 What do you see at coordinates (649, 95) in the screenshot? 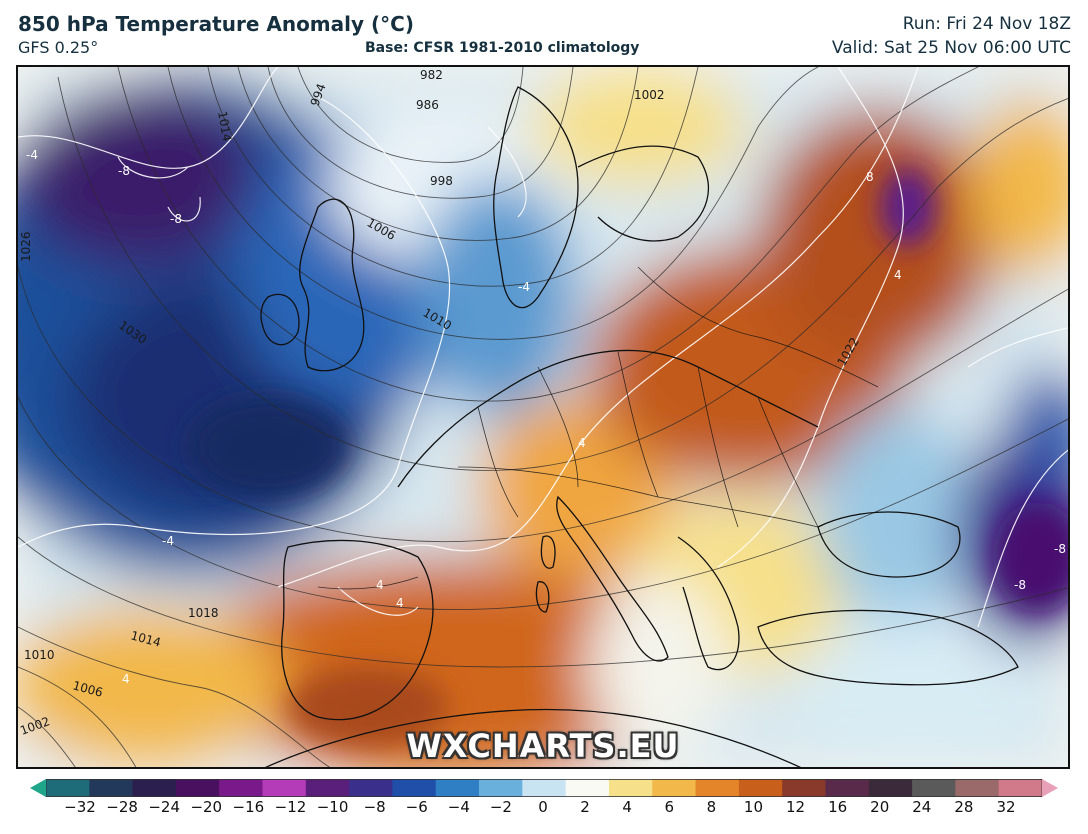
I see `isobar-label: 1002` at bounding box center [649, 95].